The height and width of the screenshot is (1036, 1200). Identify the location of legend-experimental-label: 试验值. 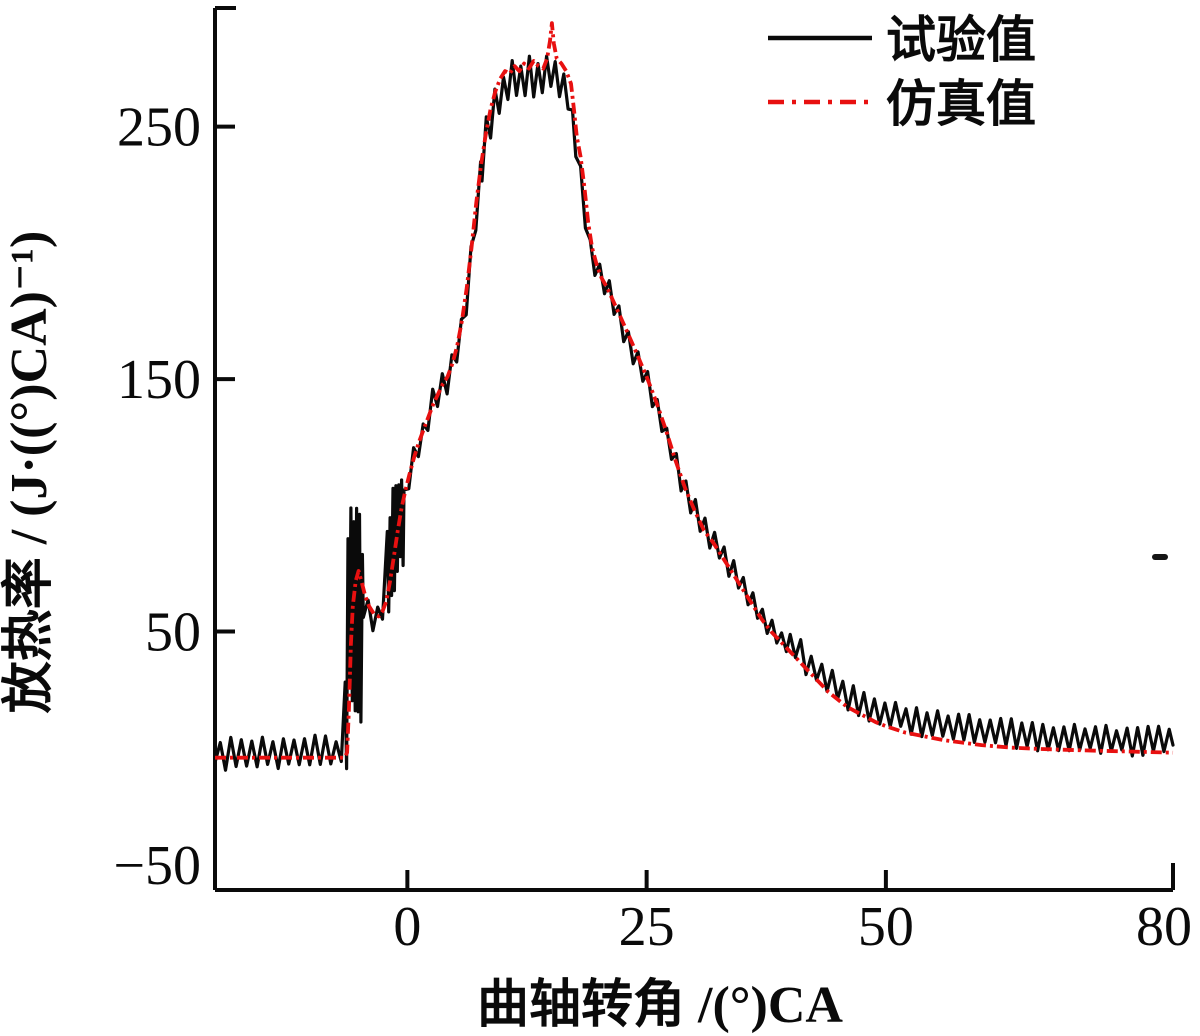
(961, 40).